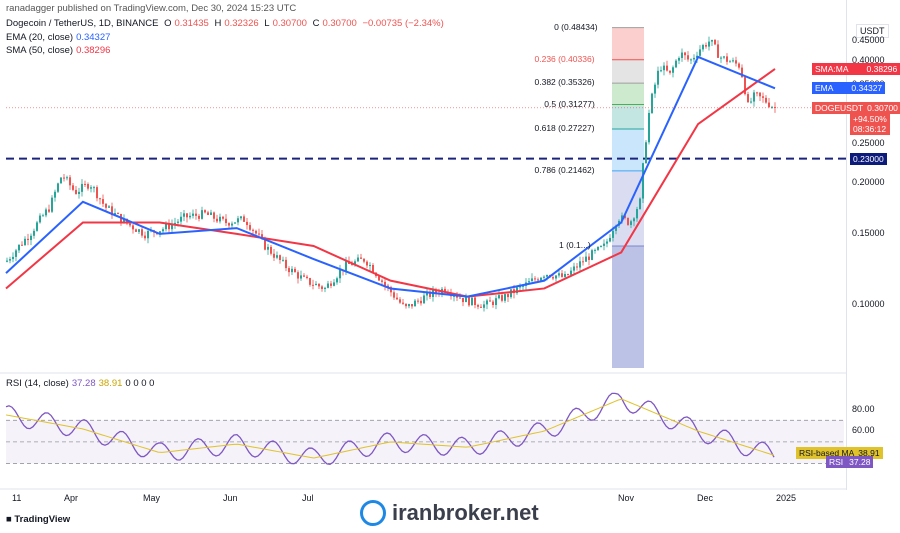  Describe the element at coordinates (868, 60) in the screenshot. I see `price-tick: 0.40000` at that location.